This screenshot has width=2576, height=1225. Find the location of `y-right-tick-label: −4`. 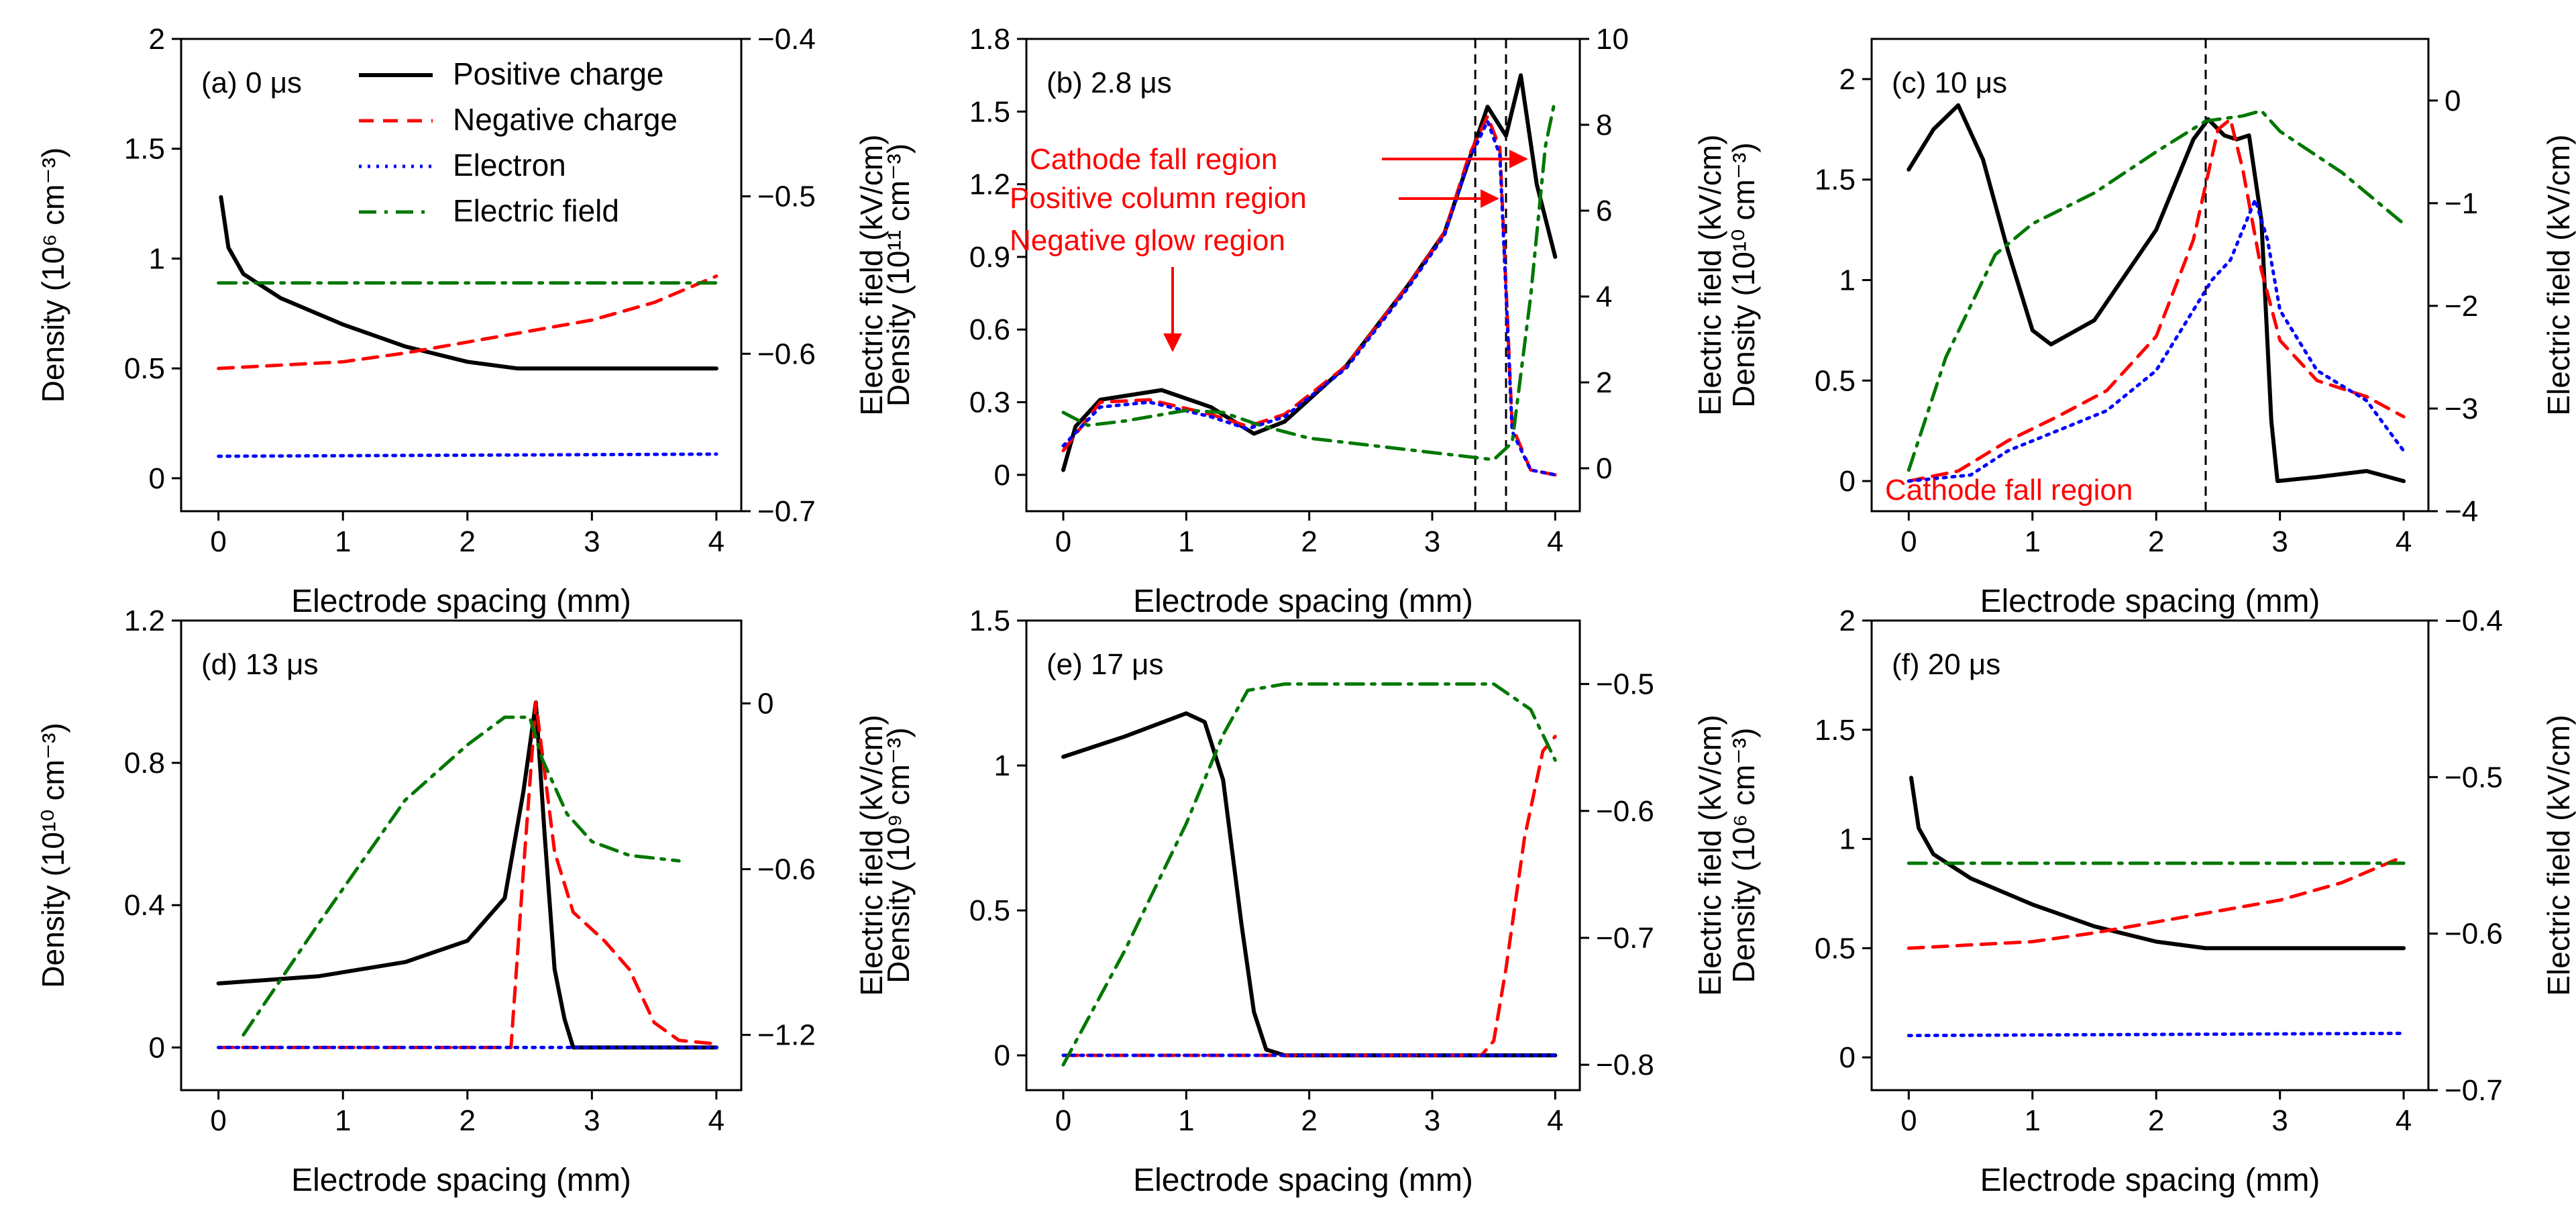

y-right-tick-label: −4 is located at coordinates (2461, 511).